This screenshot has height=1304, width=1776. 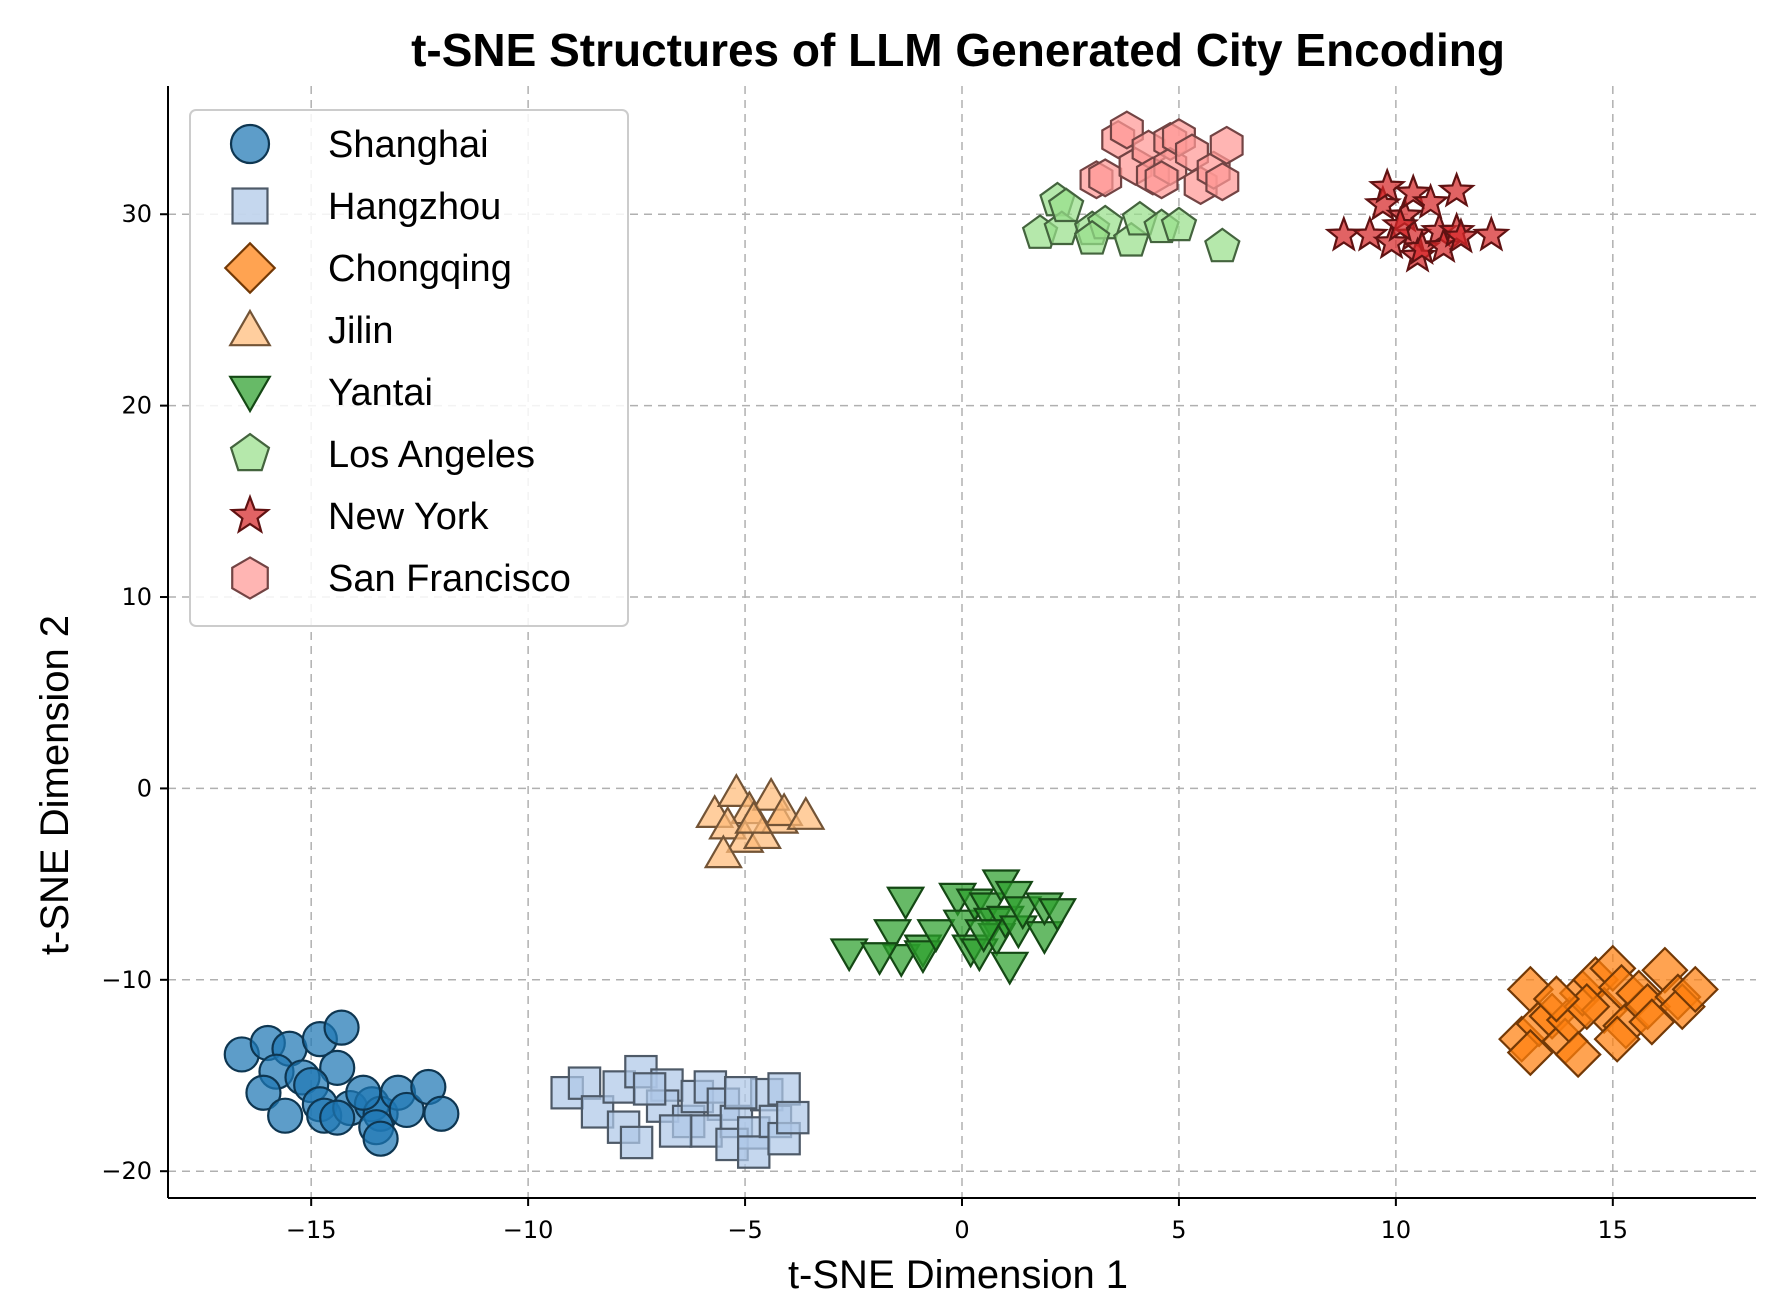 What do you see at coordinates (126, 980) in the screenshot?
I see `y-tick-label: −10` at bounding box center [126, 980].